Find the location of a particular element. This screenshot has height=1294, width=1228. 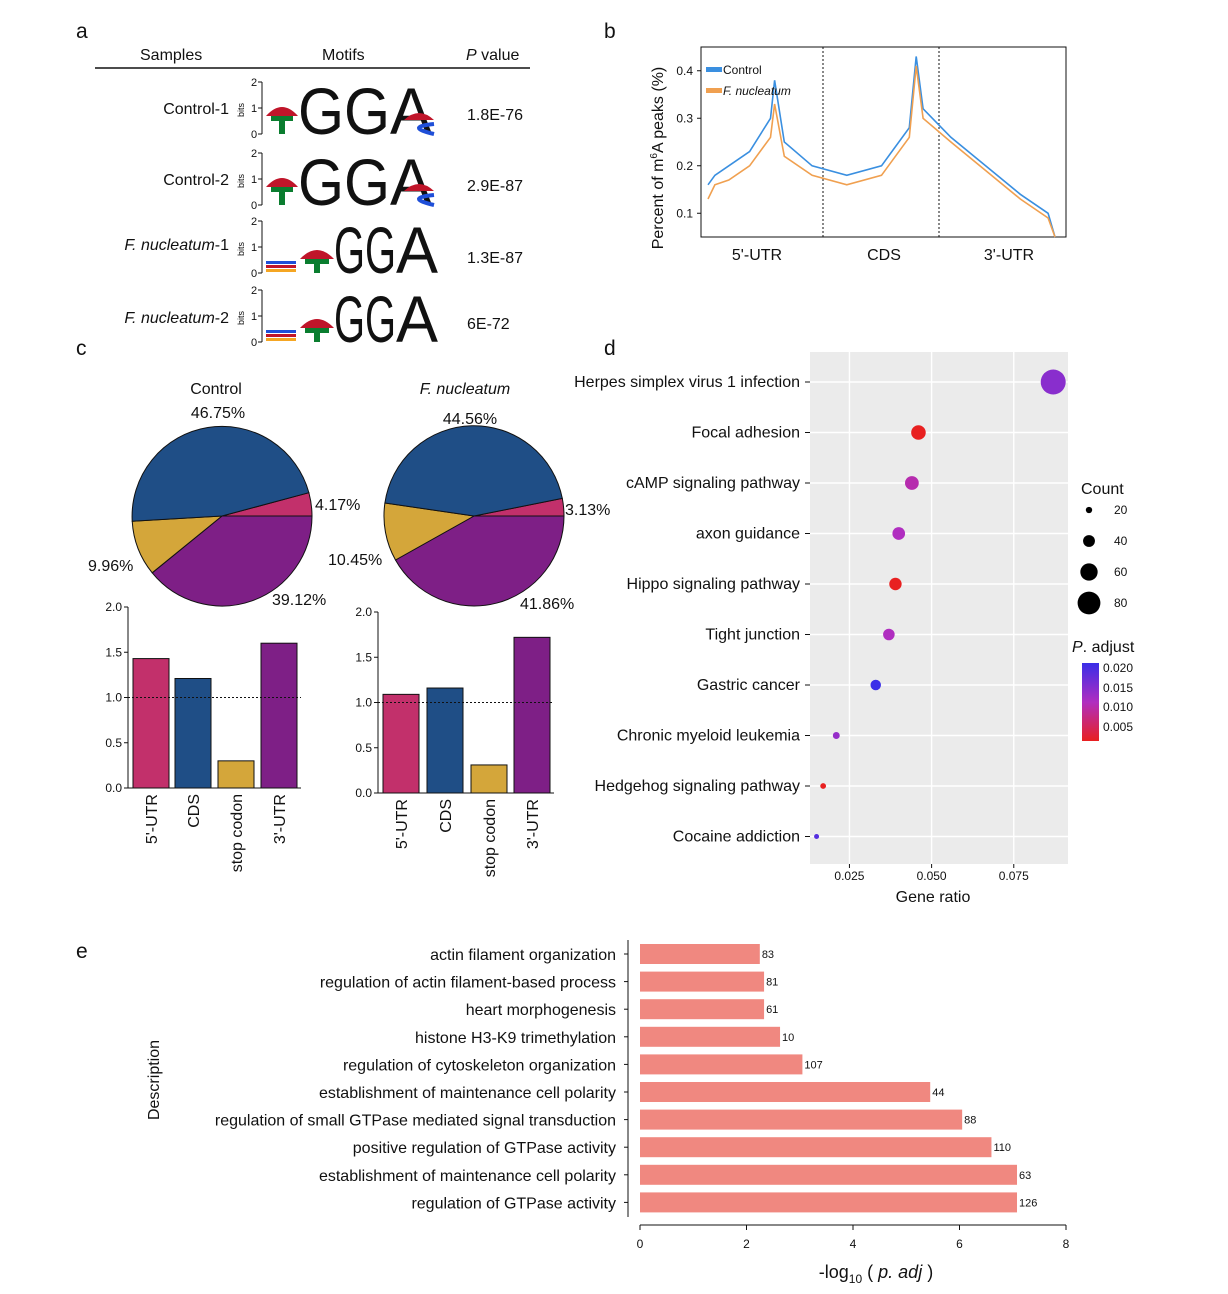

count-legend-label: 80 is located at coordinates (1121, 603).